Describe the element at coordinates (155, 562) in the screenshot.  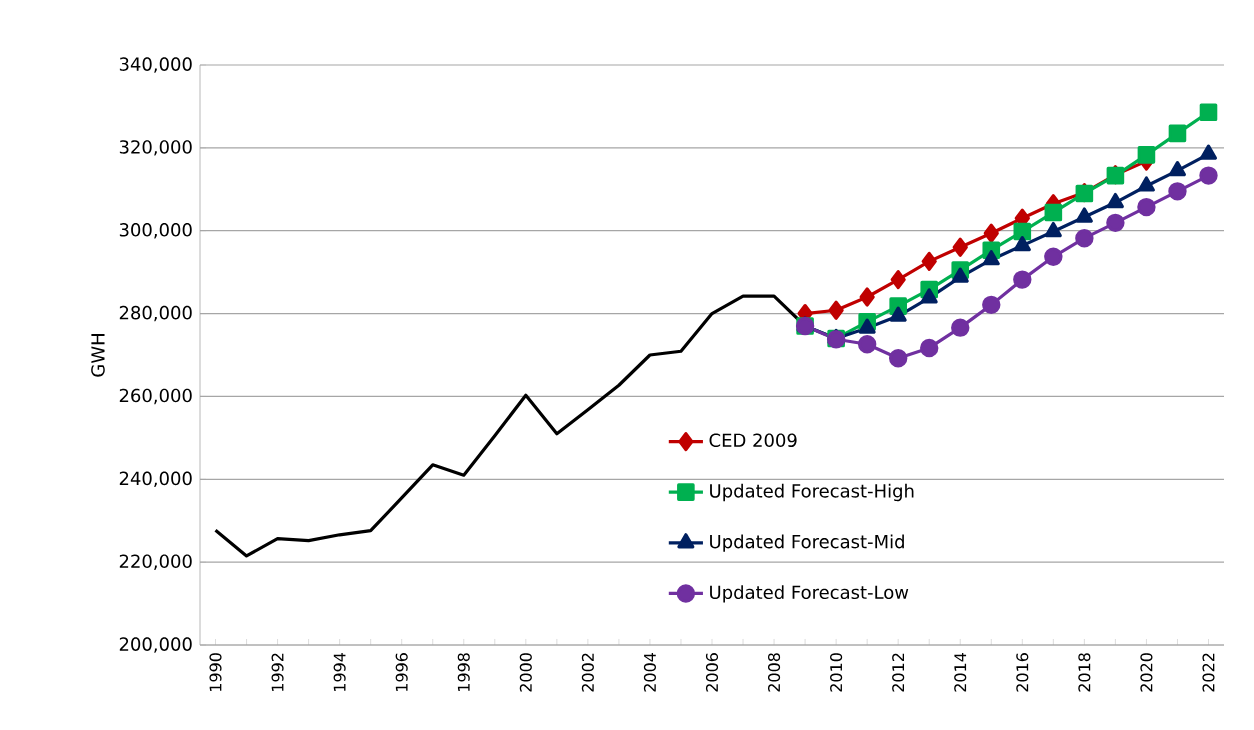
I see `y-tick-label: 220,000` at that location.